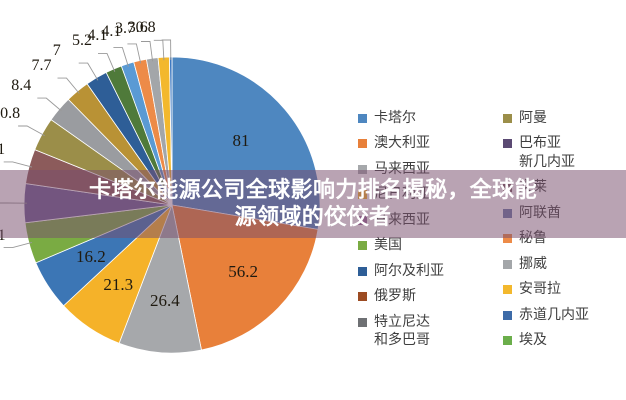 Image resolution: width=626 pixels, height=400 pixels. What do you see at coordinates (533, 262) in the screenshot?
I see `legend-item-label: 挪威` at bounding box center [533, 262].